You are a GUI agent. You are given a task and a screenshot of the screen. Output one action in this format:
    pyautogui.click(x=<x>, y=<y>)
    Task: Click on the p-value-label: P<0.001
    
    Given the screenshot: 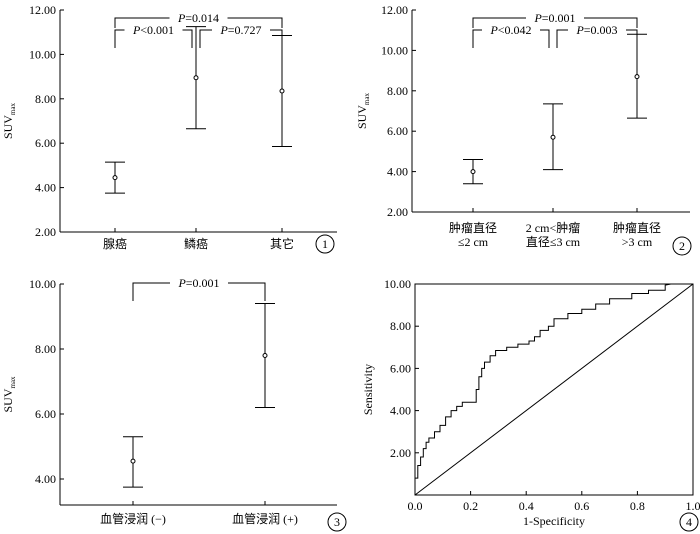 What is the action you would take?
    pyautogui.click(x=153, y=30)
    